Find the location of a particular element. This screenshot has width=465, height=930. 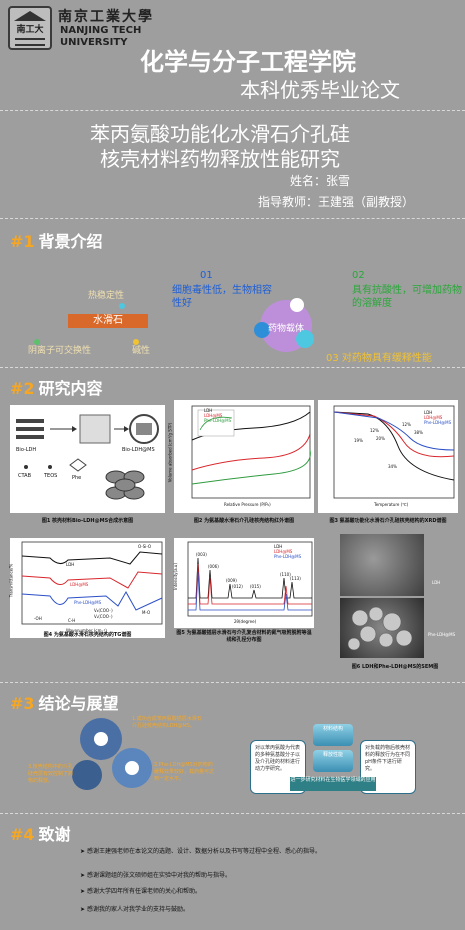

property-thermal-stability: 热稳定性 is located at coordinates (106, 296).